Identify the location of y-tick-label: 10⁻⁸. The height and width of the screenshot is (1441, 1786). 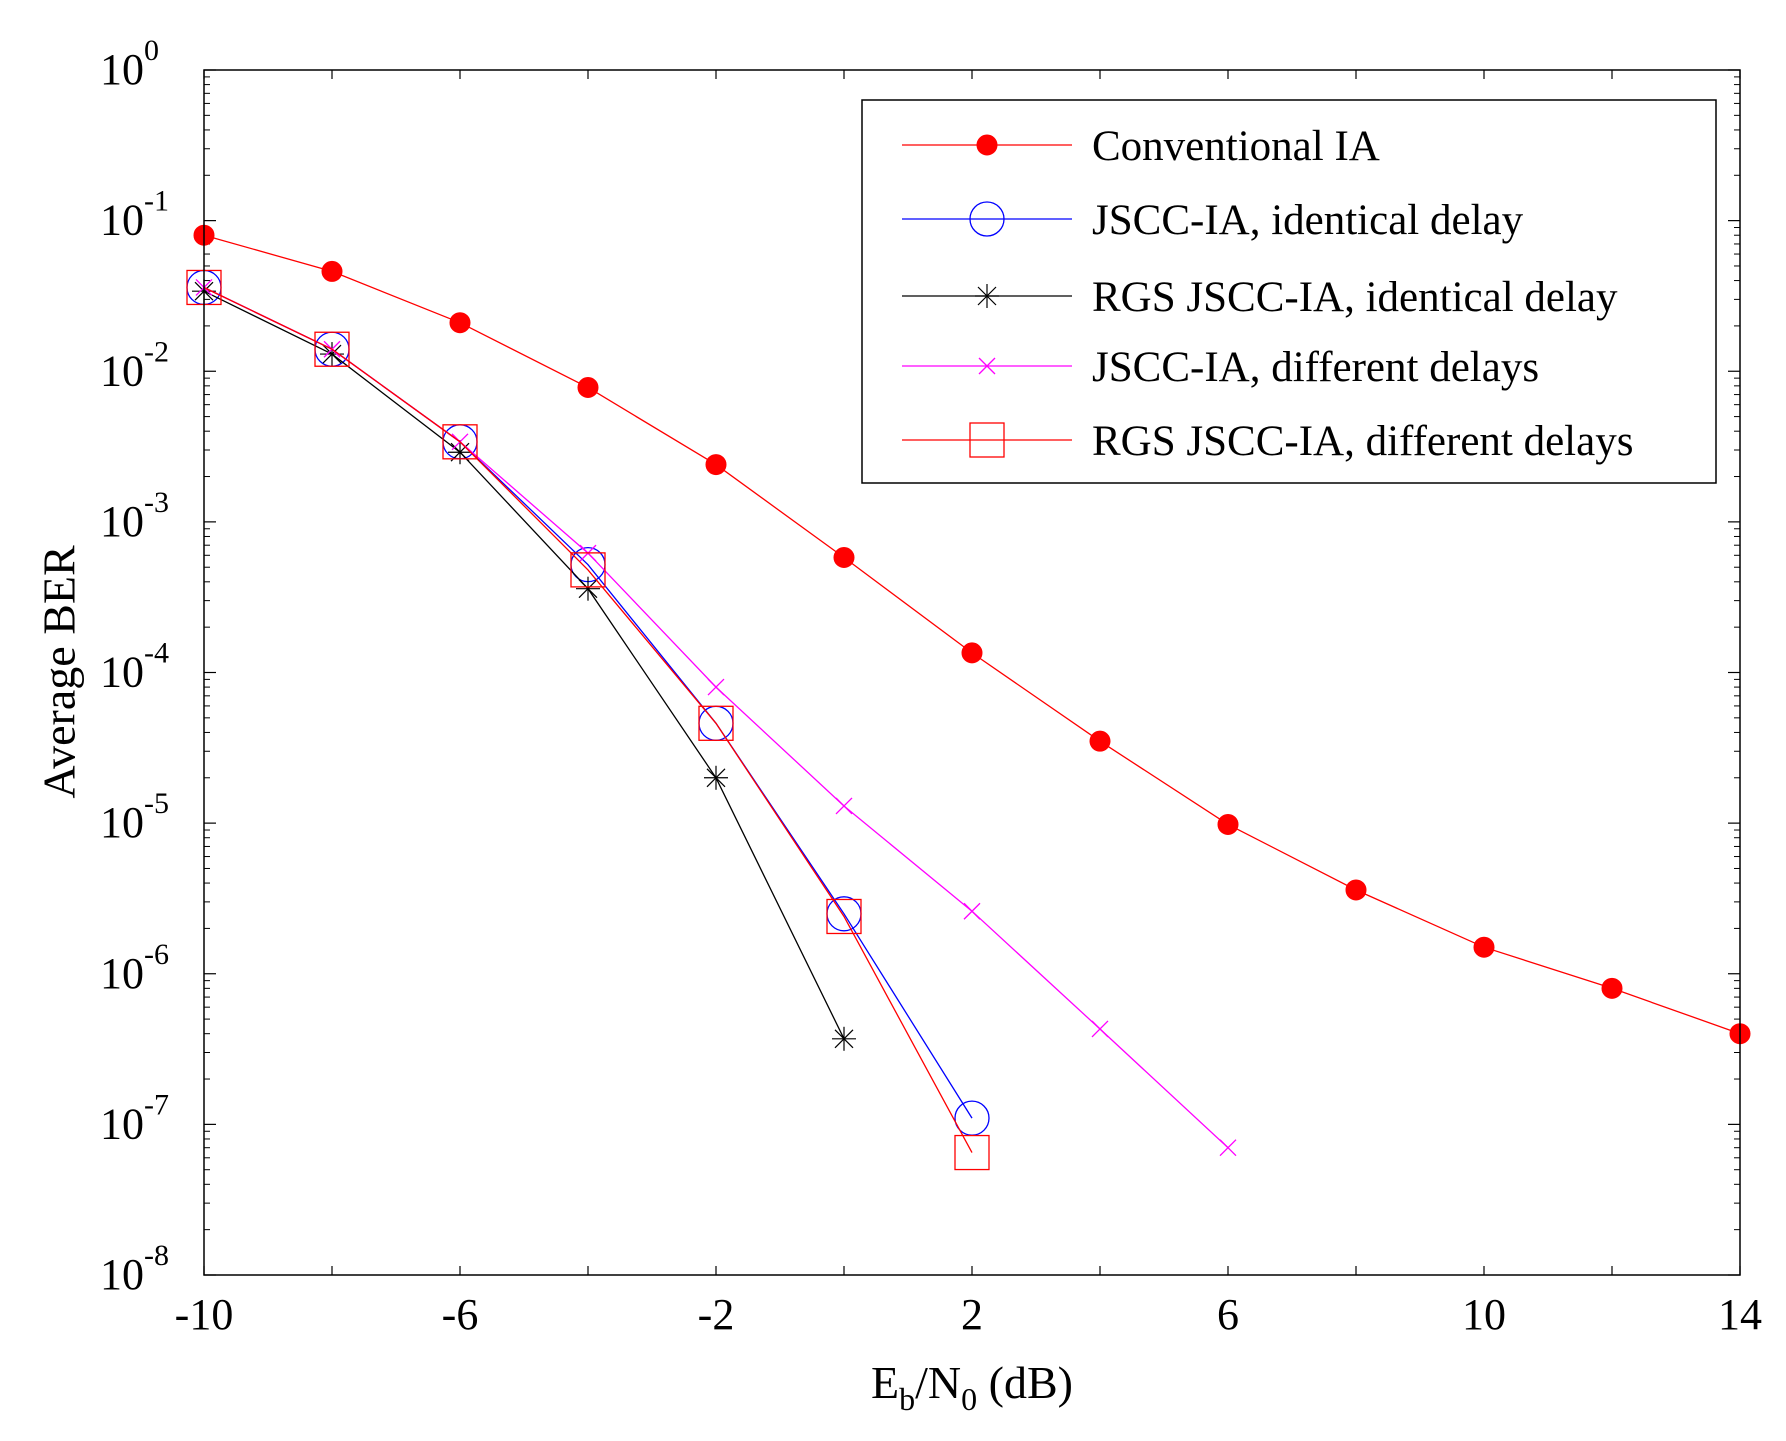
(134, 1269).